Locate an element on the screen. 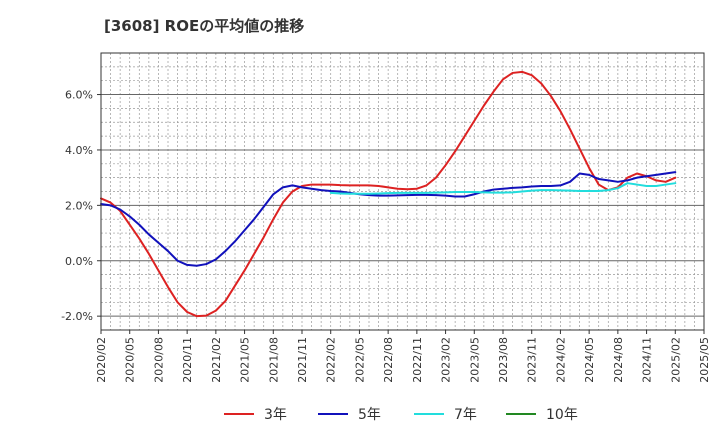  y-tick-label: 2.0% is located at coordinates (79, 205).